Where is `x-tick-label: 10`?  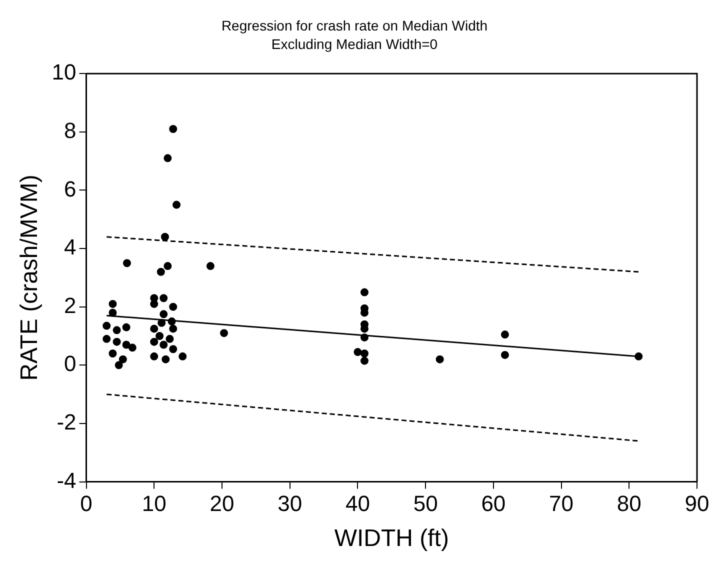 x-tick-label: 10 is located at coordinates (154, 503).